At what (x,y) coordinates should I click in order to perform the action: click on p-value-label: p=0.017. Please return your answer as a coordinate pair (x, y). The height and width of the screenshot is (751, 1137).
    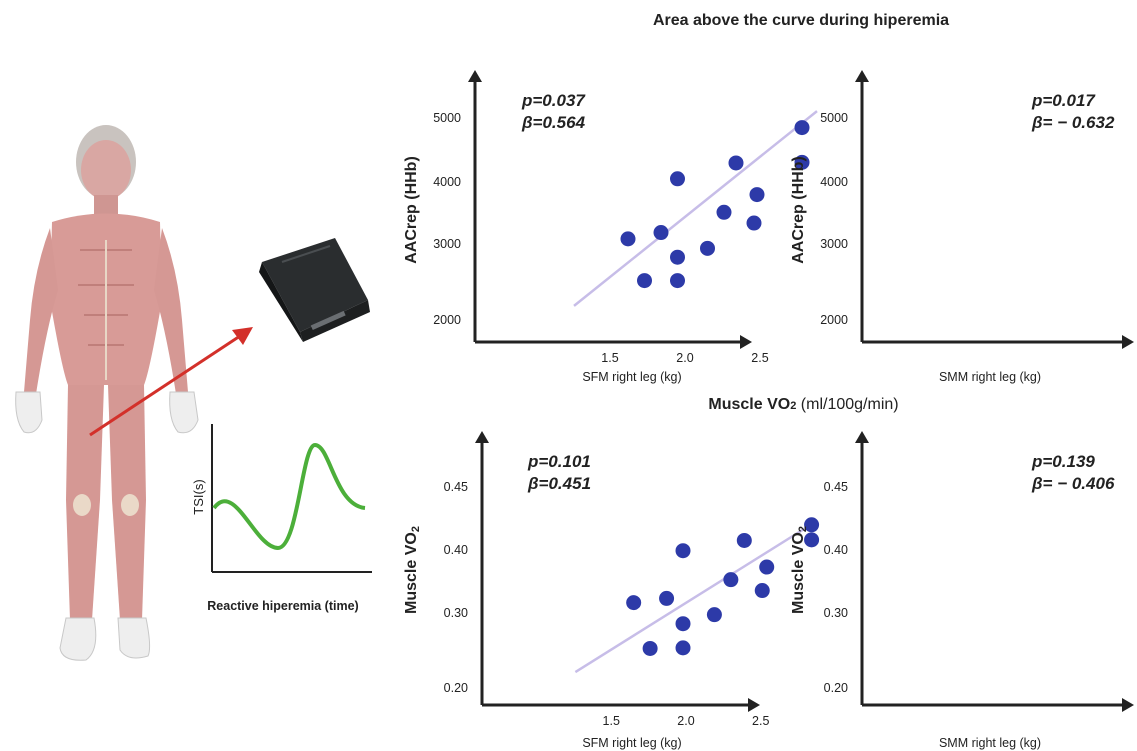
    Looking at the image, I should click on (1063, 100).